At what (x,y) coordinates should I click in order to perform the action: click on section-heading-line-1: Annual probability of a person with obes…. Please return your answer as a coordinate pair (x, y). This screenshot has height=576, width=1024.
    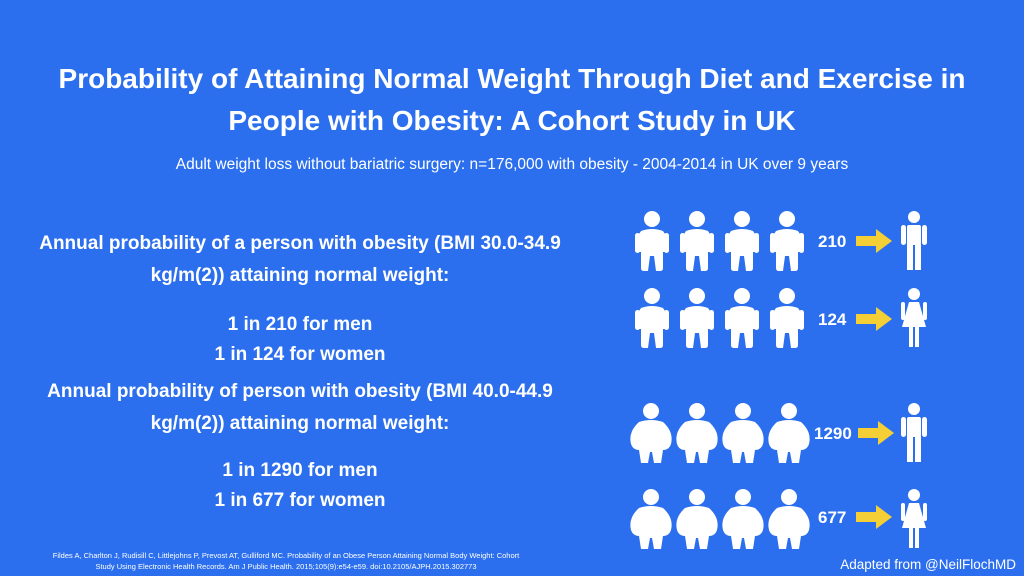
    Looking at the image, I should click on (300, 243).